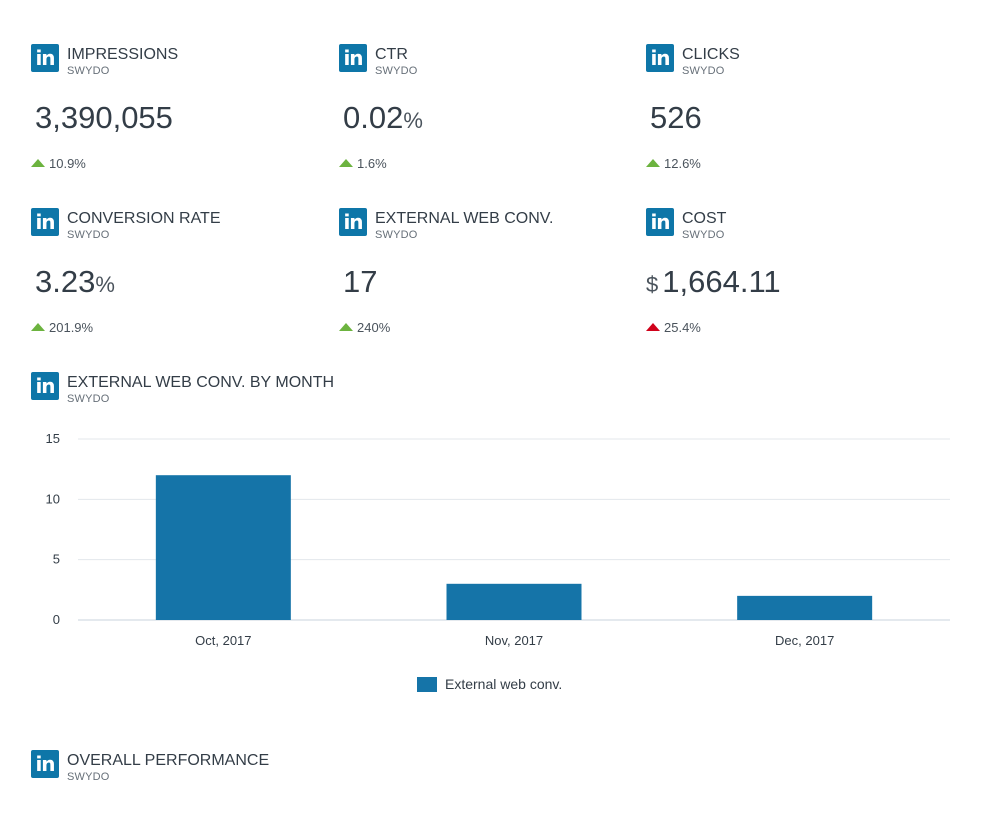 Image resolution: width=984 pixels, height=832 pixels. Describe the element at coordinates (676, 117) in the screenshot. I see `metric-value: 526` at that location.